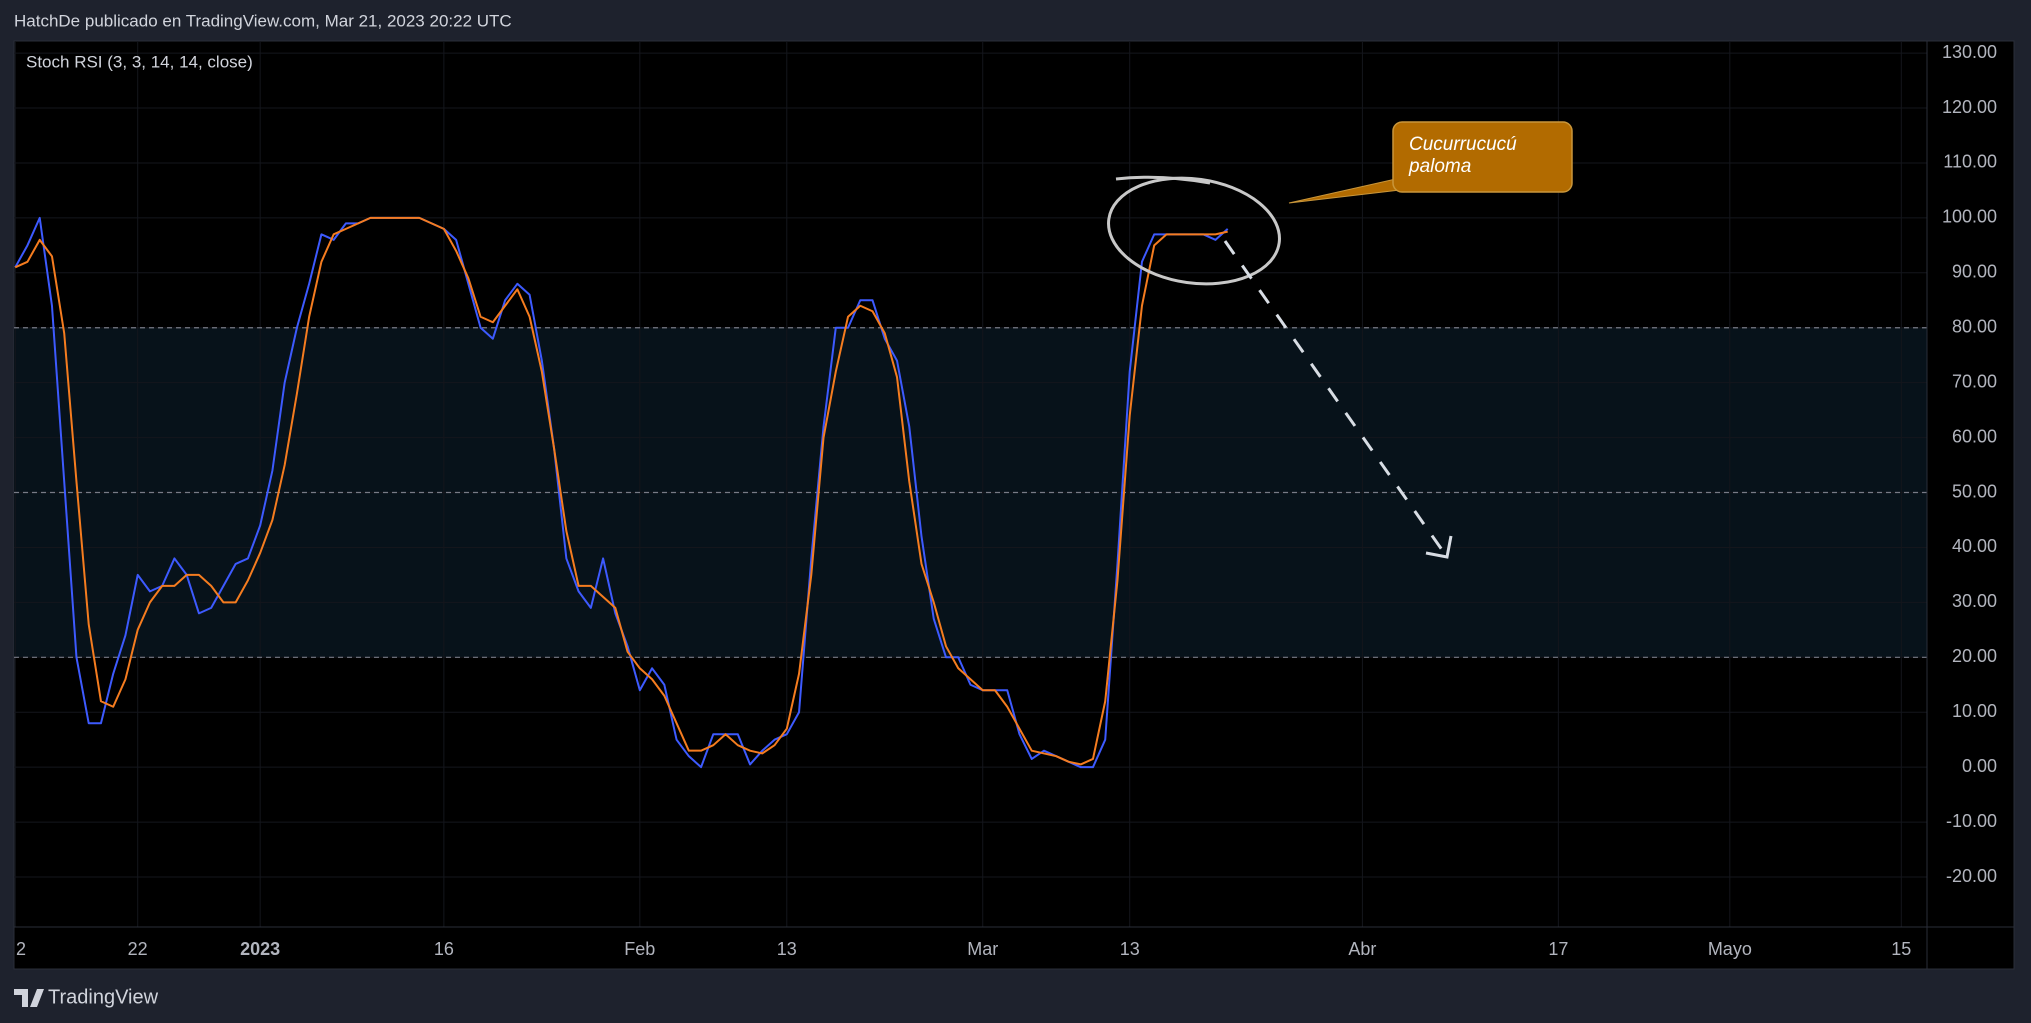 The height and width of the screenshot is (1023, 2031). Describe the element at coordinates (1974, 381) in the screenshot. I see `y-tick-label: 70.00` at that location.